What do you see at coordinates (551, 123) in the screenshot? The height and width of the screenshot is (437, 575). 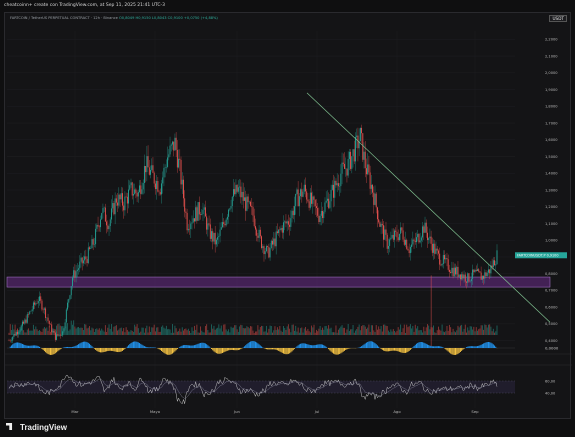 I see `price-tick-label: 1,7000` at bounding box center [551, 123].